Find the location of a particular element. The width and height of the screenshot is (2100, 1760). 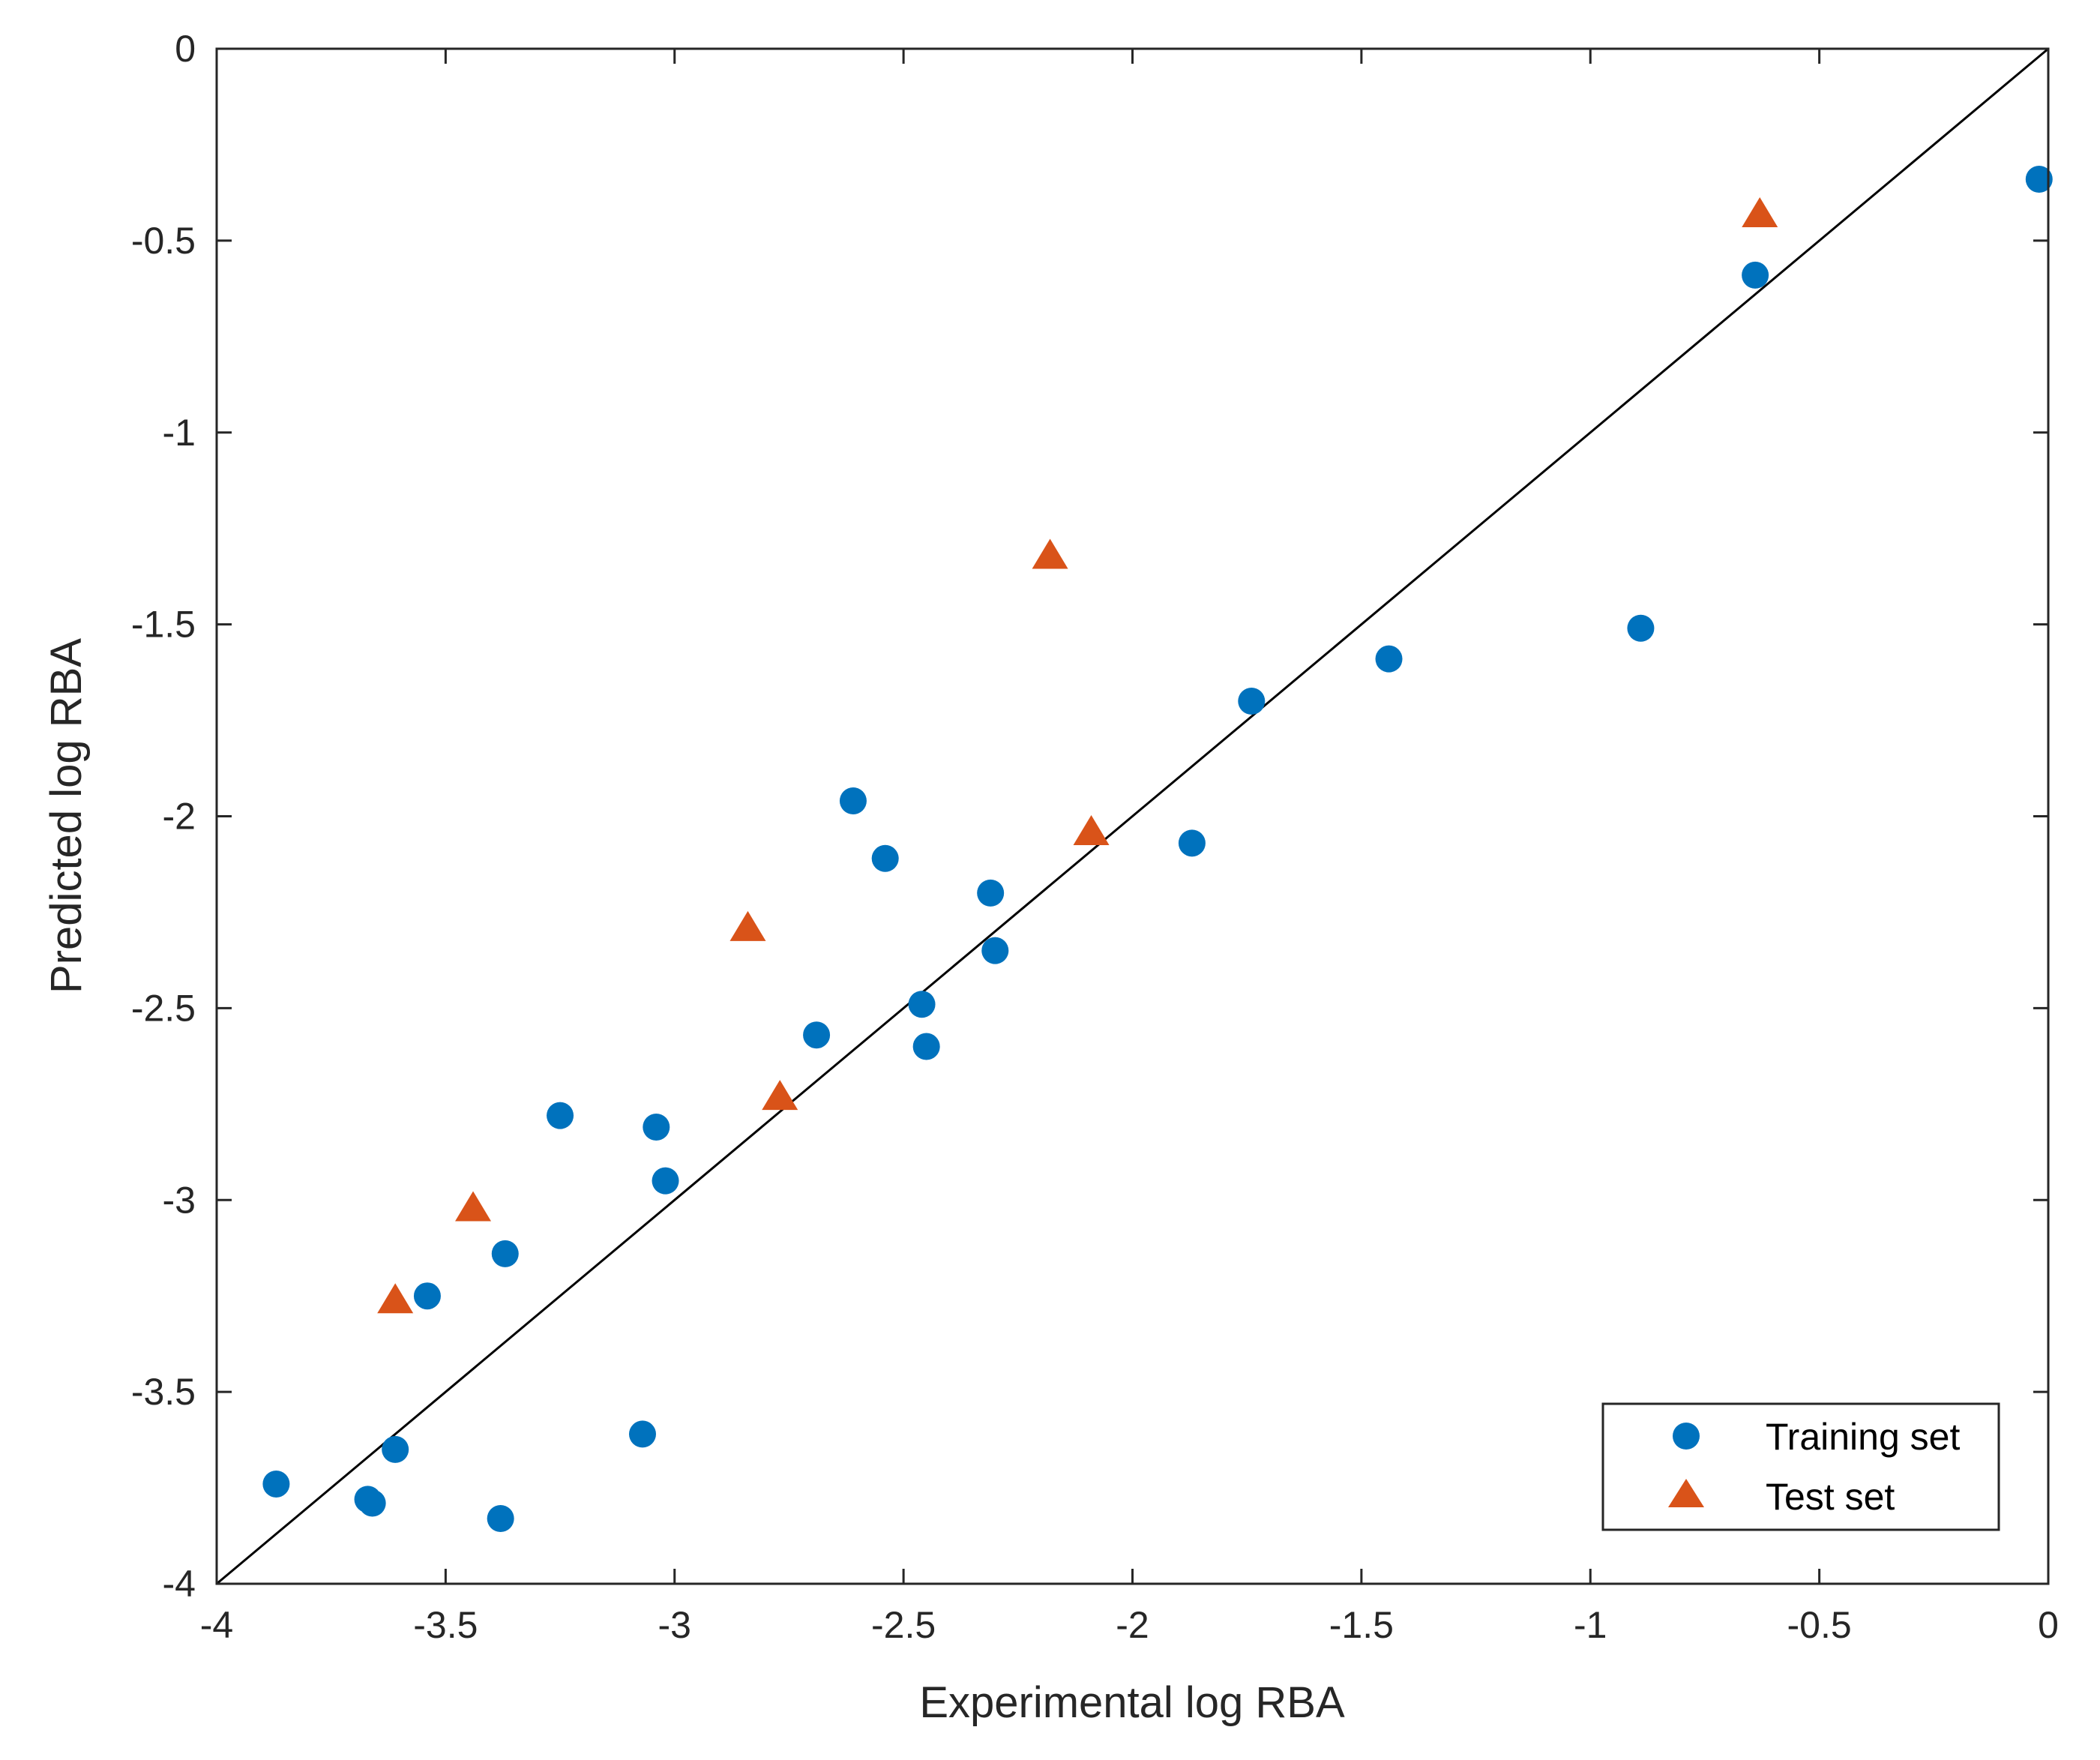

y-axis-title: Predicted log RBA is located at coordinates (66, 816).